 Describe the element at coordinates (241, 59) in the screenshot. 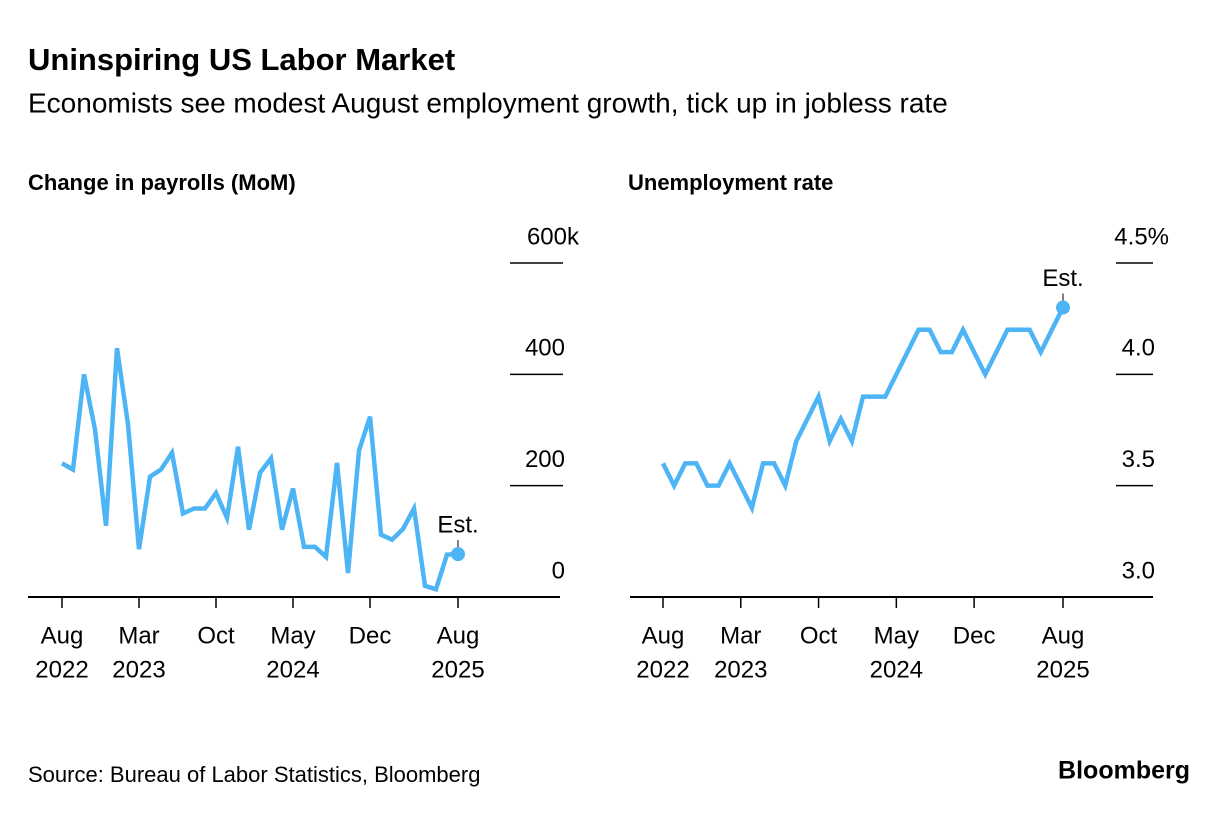

I see `chart-title: Uninspiring US Labor Market` at that location.